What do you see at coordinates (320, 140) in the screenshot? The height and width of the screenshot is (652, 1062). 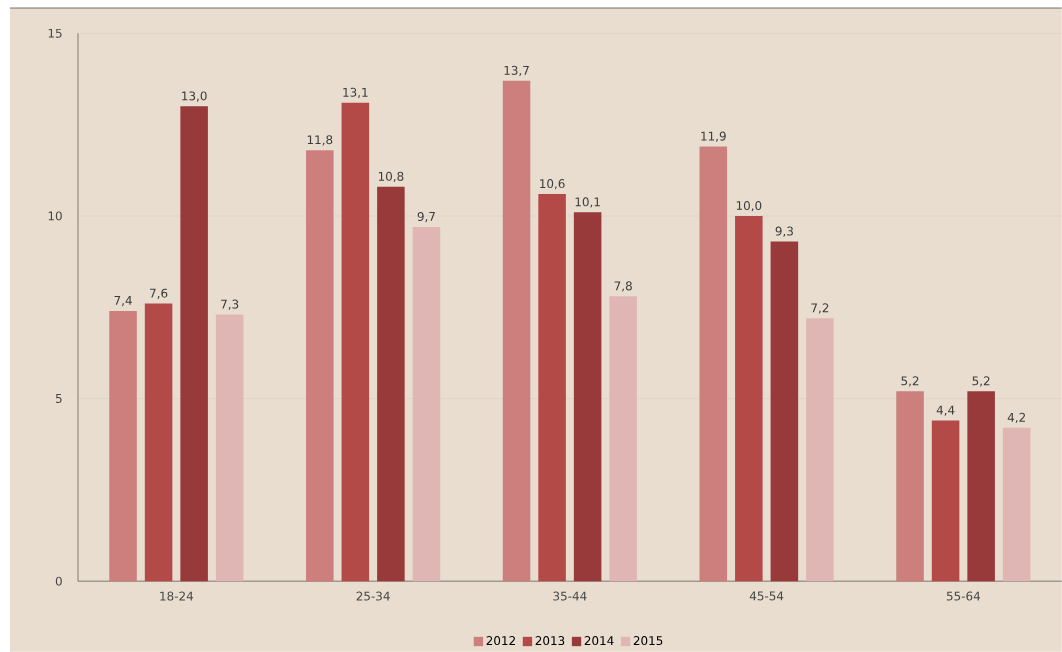 I see `data-label: 11,8` at bounding box center [320, 140].